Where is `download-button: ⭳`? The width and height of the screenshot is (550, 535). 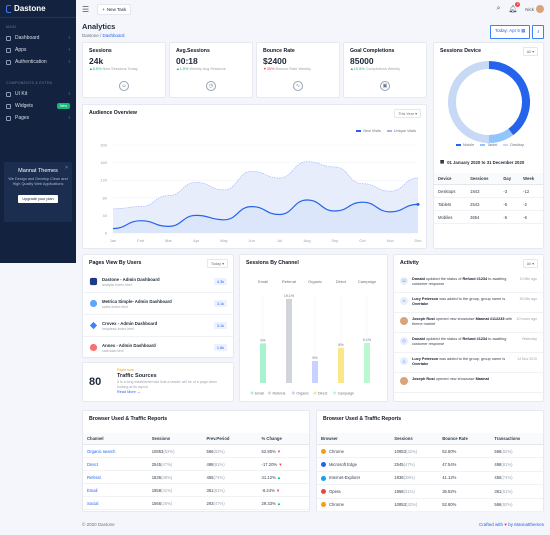
download-button: ⭳ is located at coordinates (538, 32).